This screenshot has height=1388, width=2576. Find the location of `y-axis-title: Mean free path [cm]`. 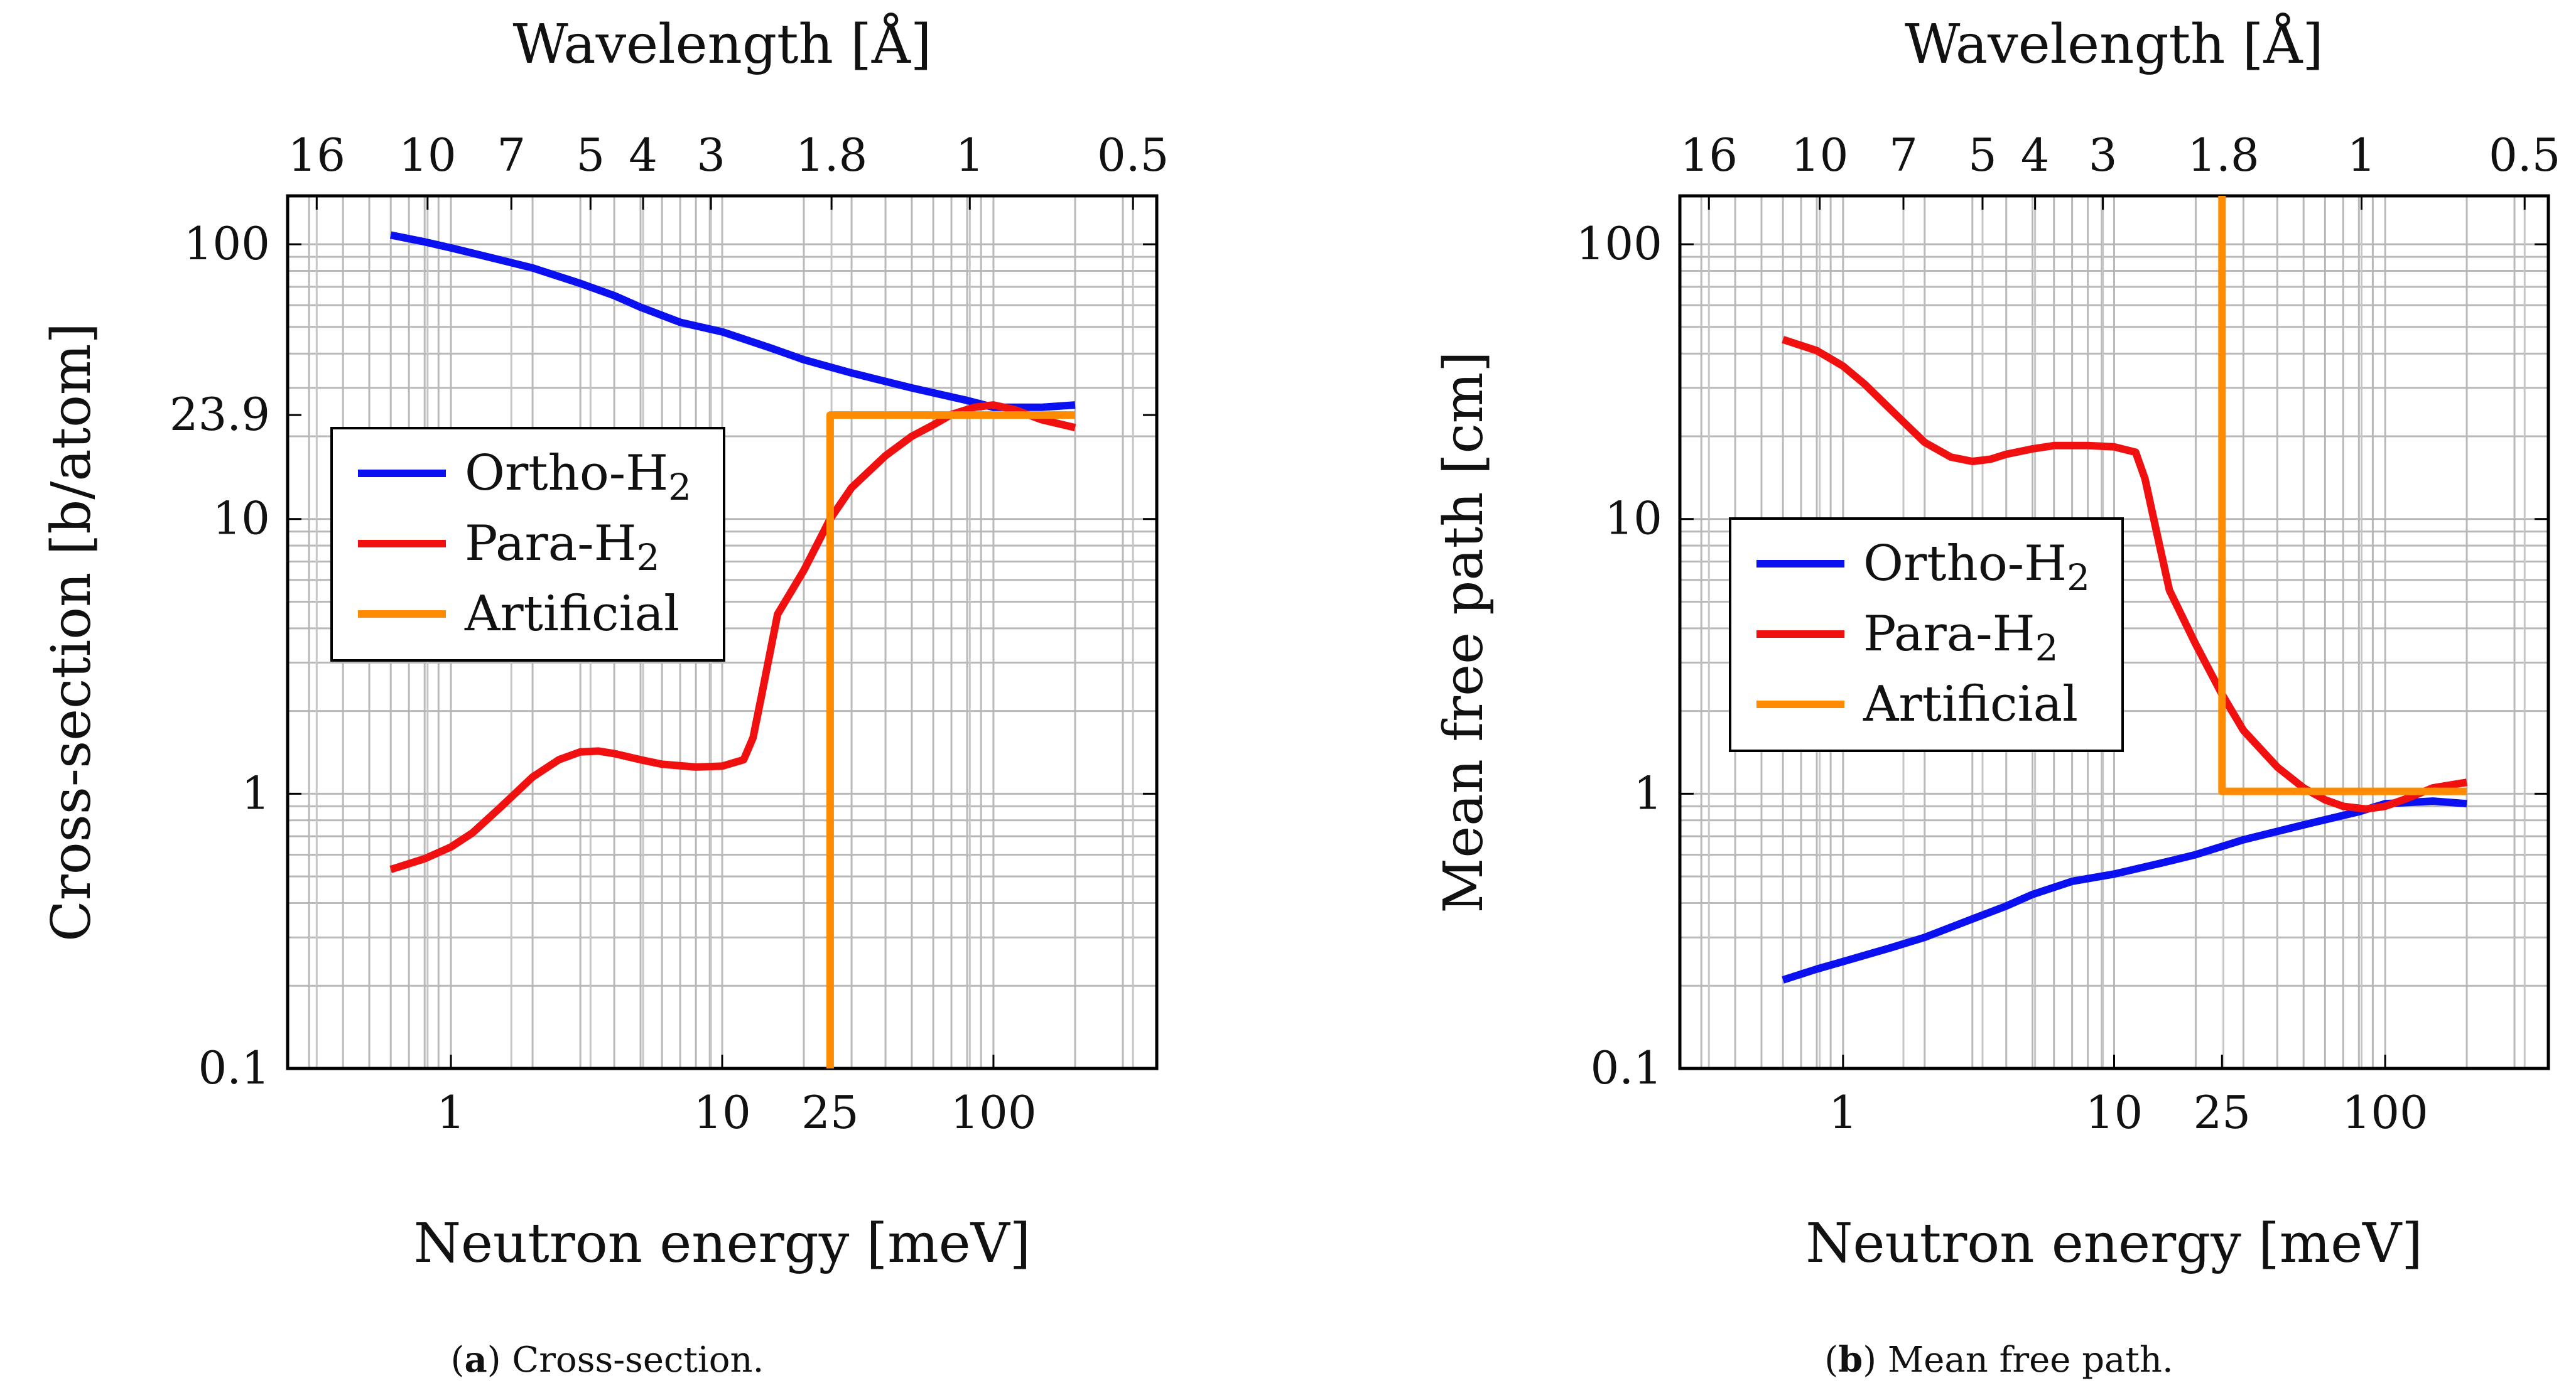

y-axis-title: Mean free path [cm] is located at coordinates (1463, 632).